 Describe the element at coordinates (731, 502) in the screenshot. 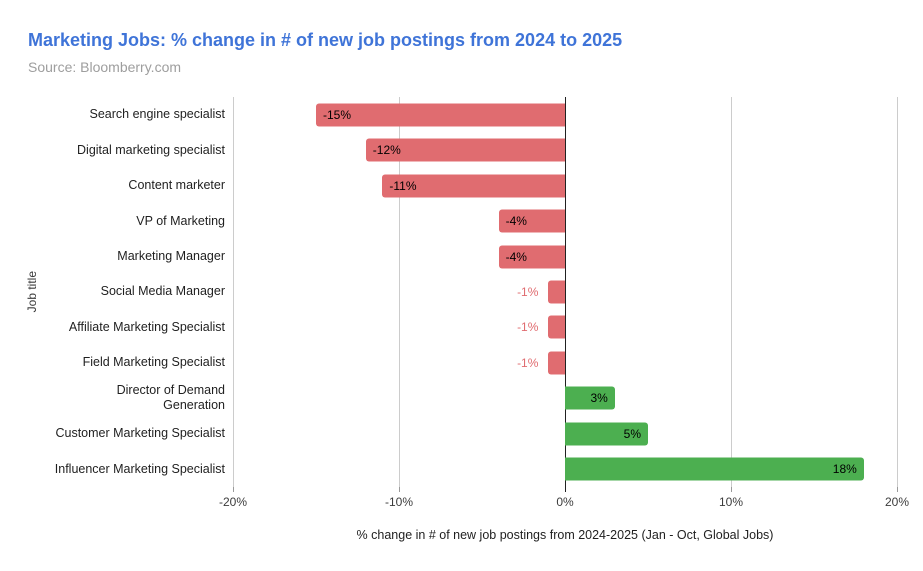

I see `x-tick-label: 10%` at that location.